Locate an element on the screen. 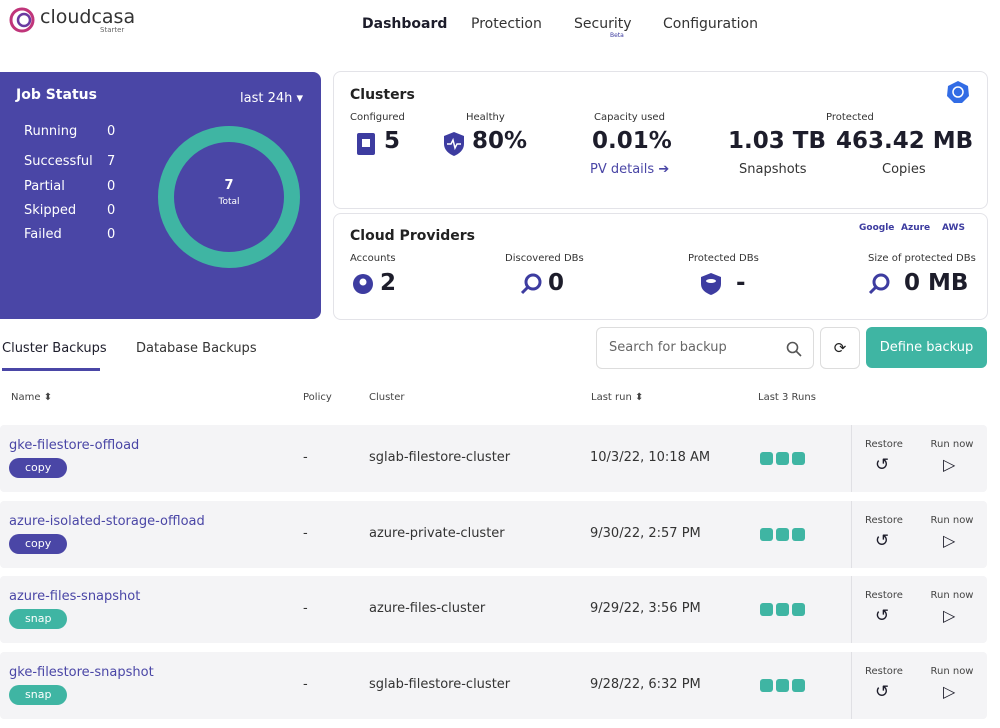 Image resolution: width=1000 pixels, height=728 pixels. search-box: Search for backup is located at coordinates (705, 348).